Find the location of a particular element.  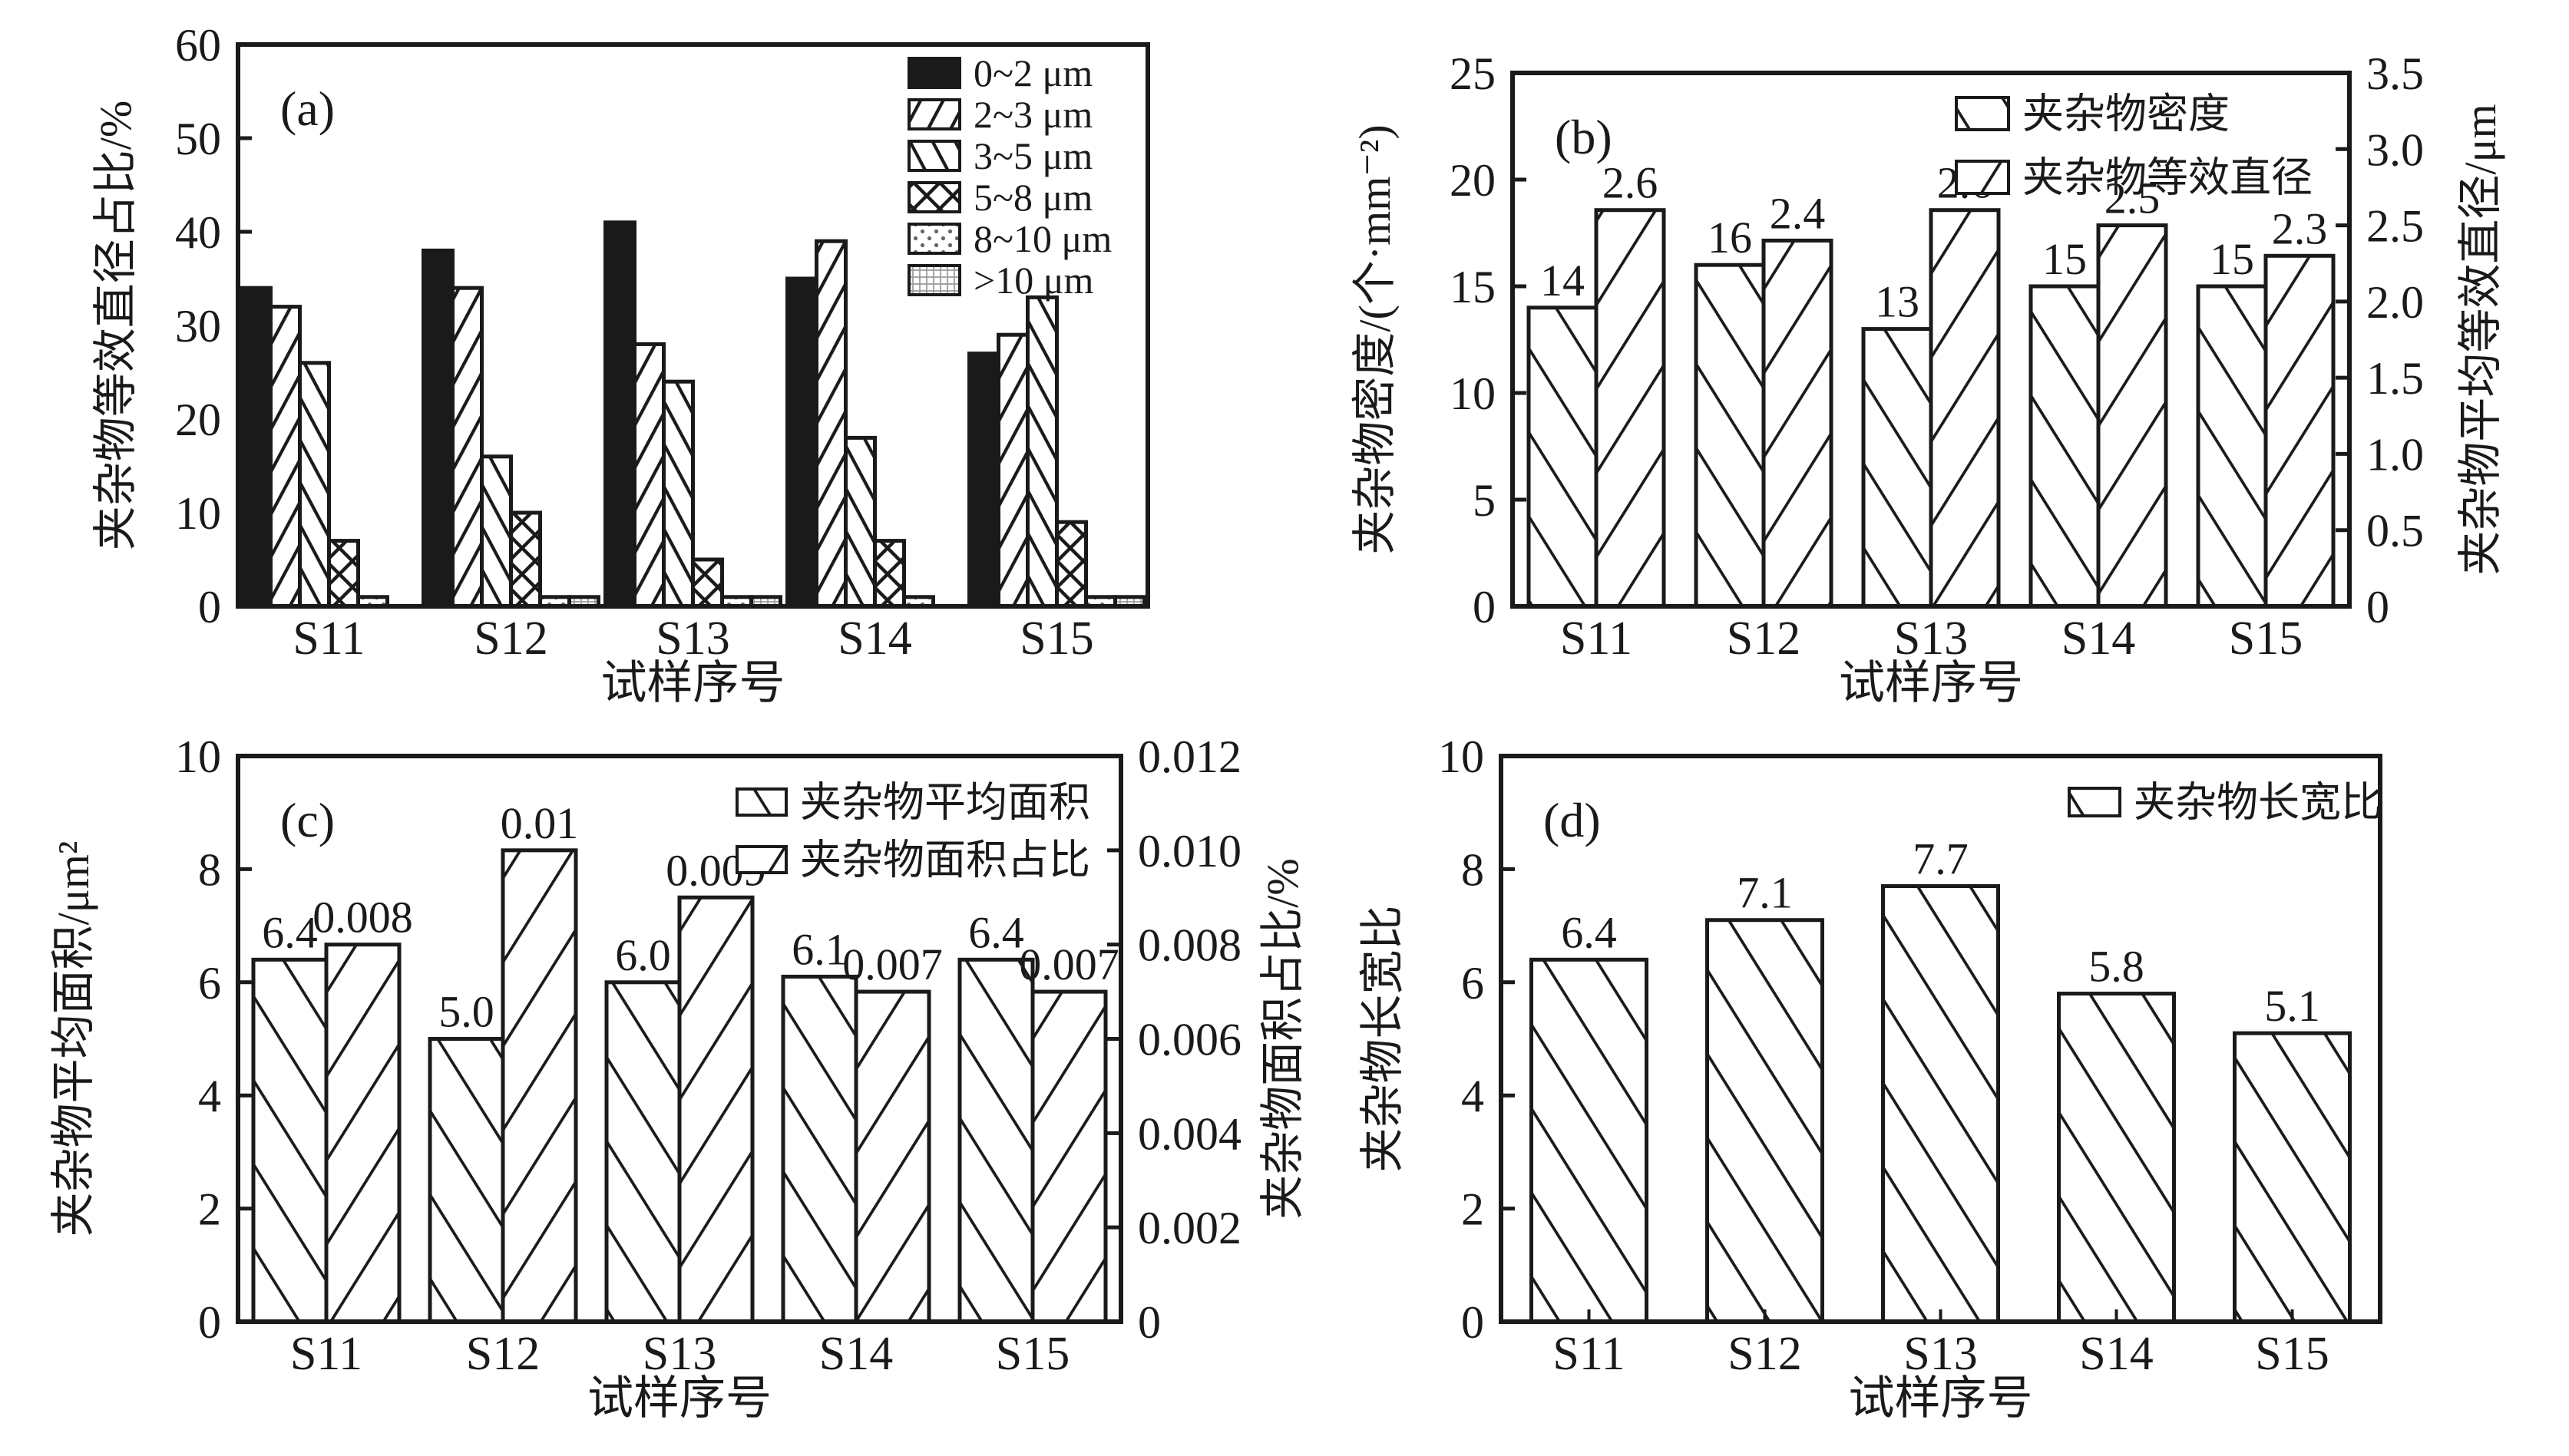

y2-tick-label: 2.0 is located at coordinates (2395, 303).